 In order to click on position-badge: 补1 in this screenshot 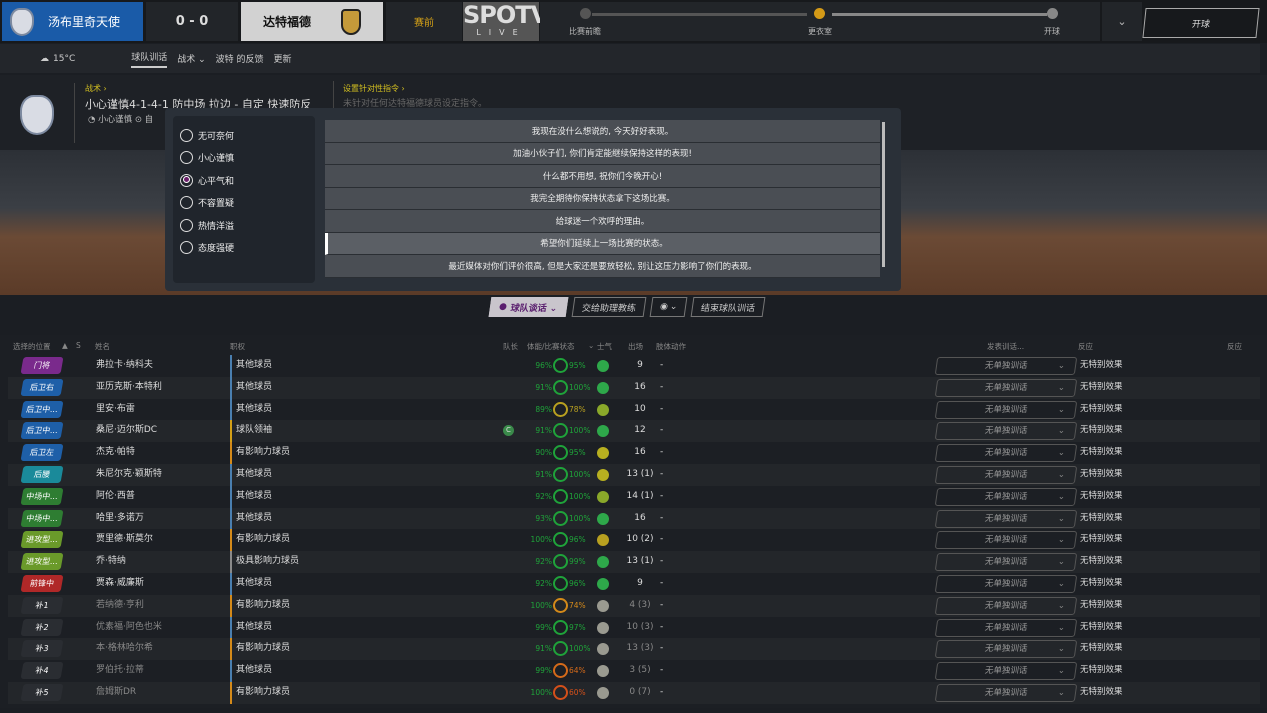, I will do `click(42, 605)`.